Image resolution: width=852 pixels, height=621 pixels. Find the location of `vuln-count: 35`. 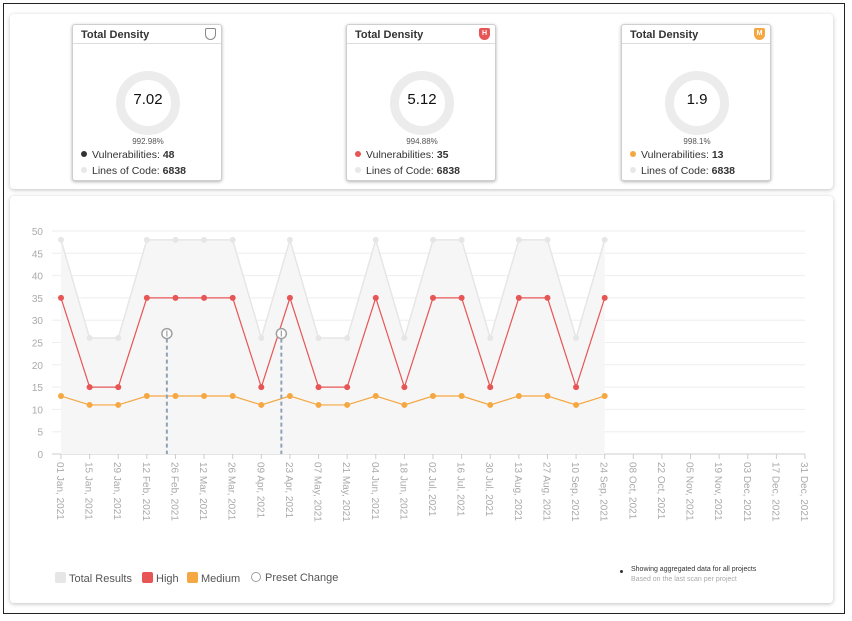

vuln-count: 35 is located at coordinates (442, 155).